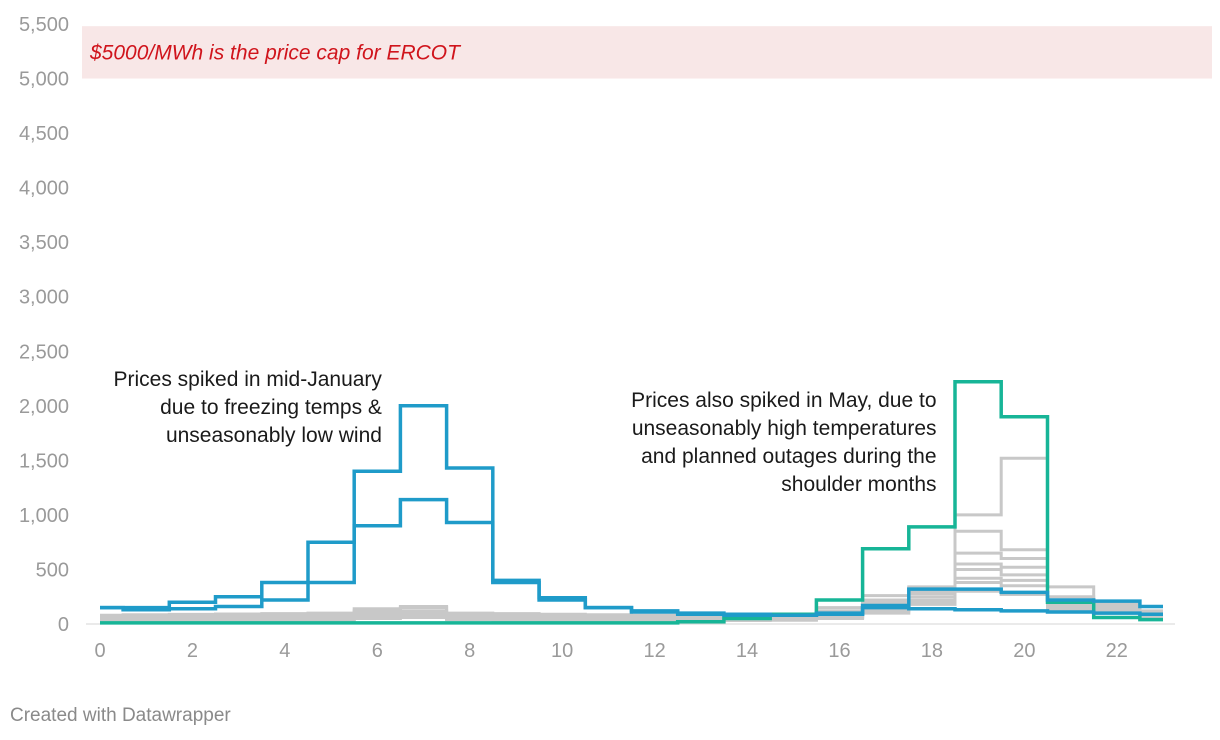 Image resolution: width=1220 pixels, height=740 pixels. I want to click on y-tick-label: 2,000, so click(44, 407).